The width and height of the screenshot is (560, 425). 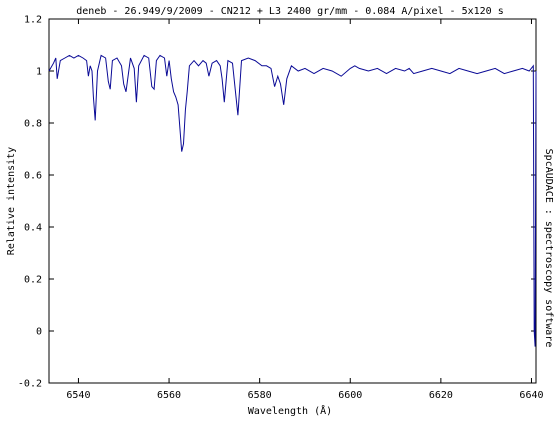 I want to click on y-axis-label: Relative intensity, so click(x=11, y=201).